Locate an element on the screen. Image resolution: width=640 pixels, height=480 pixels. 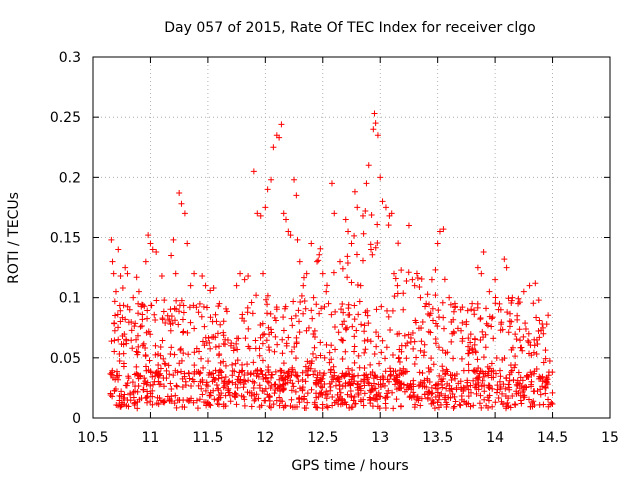
x-tick-label: 13 is located at coordinates (380, 438).